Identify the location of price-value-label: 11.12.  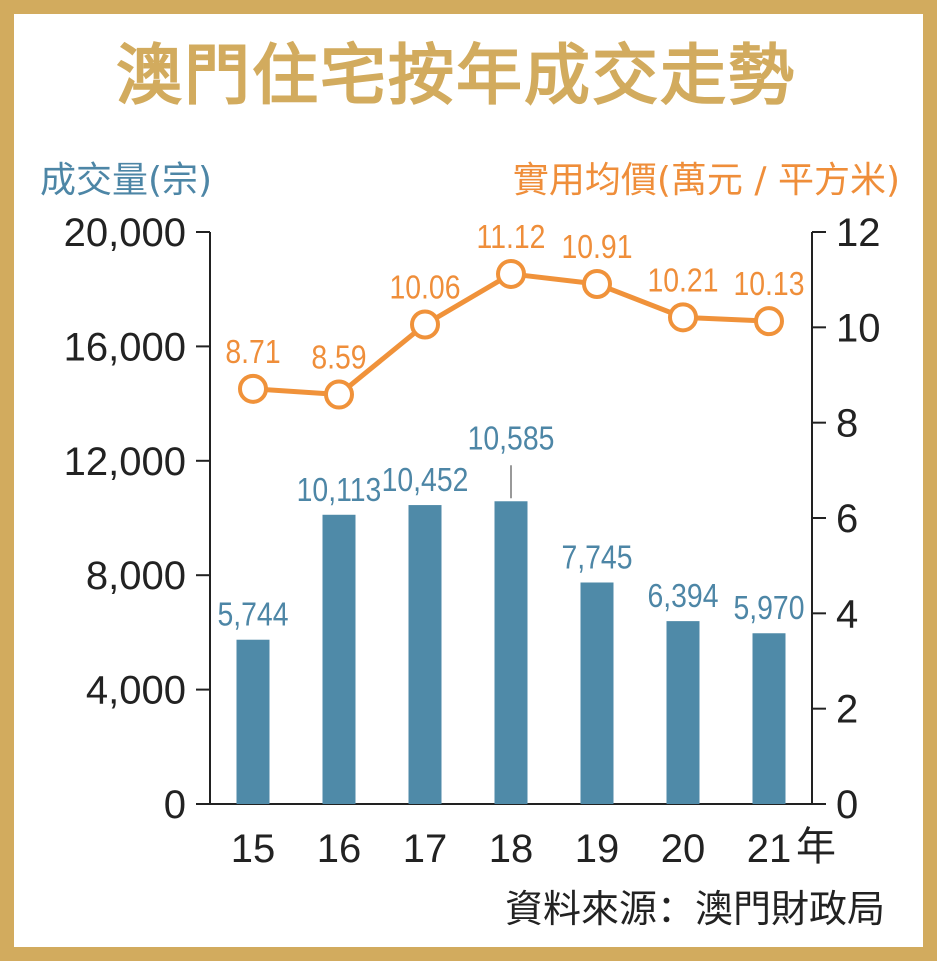
(511, 237).